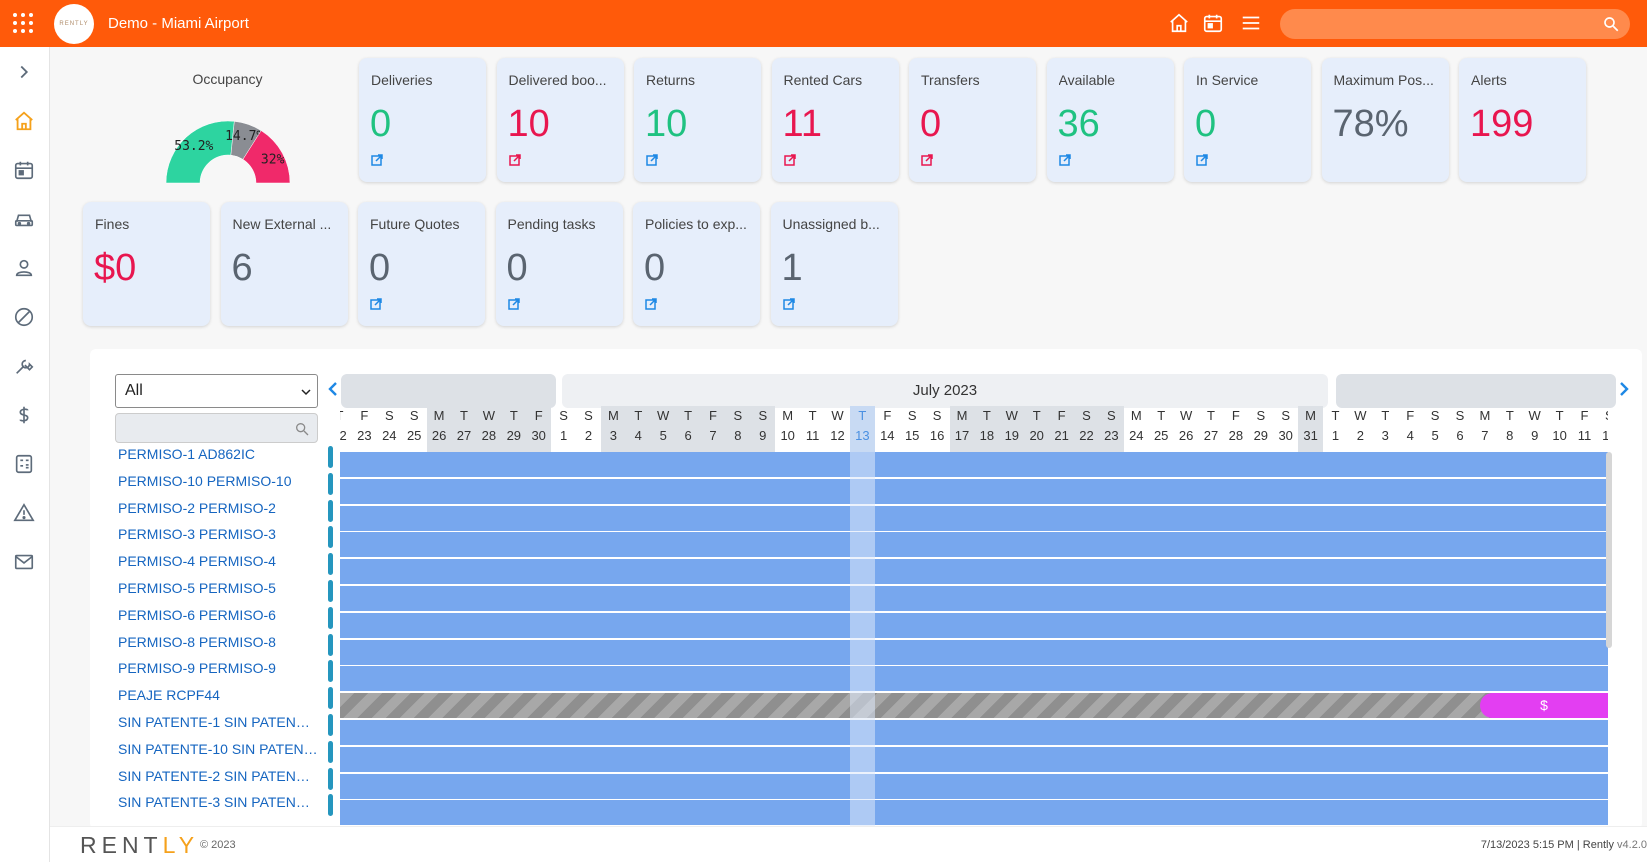 This screenshot has width=1647, height=862. I want to click on vehicle-row-label: PERMISO-8 PERMISO-8, so click(197, 641).